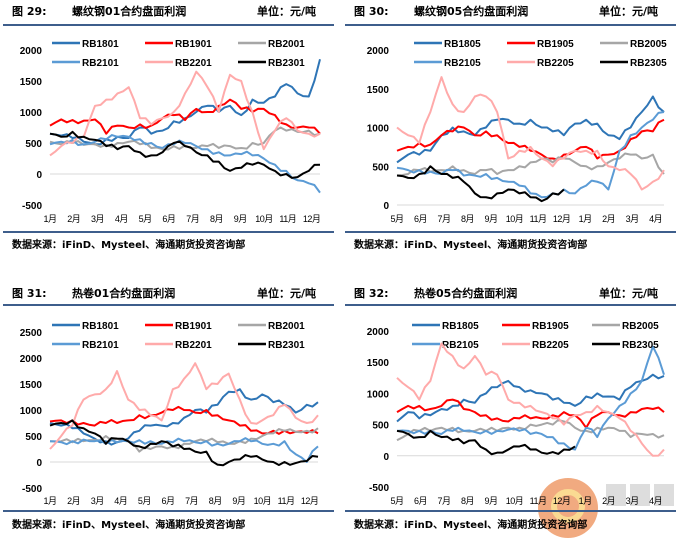 The image size is (684, 548). Describe the element at coordinates (100, 326) in the screenshot. I see `legend-label: RB1801` at that location.